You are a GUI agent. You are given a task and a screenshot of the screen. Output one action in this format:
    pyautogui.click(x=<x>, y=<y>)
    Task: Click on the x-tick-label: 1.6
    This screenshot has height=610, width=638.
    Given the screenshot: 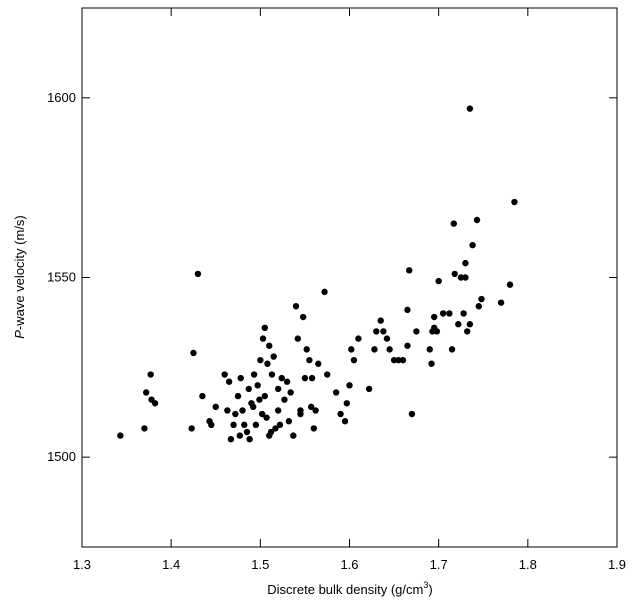 What is the action you would take?
    pyautogui.click(x=349, y=564)
    